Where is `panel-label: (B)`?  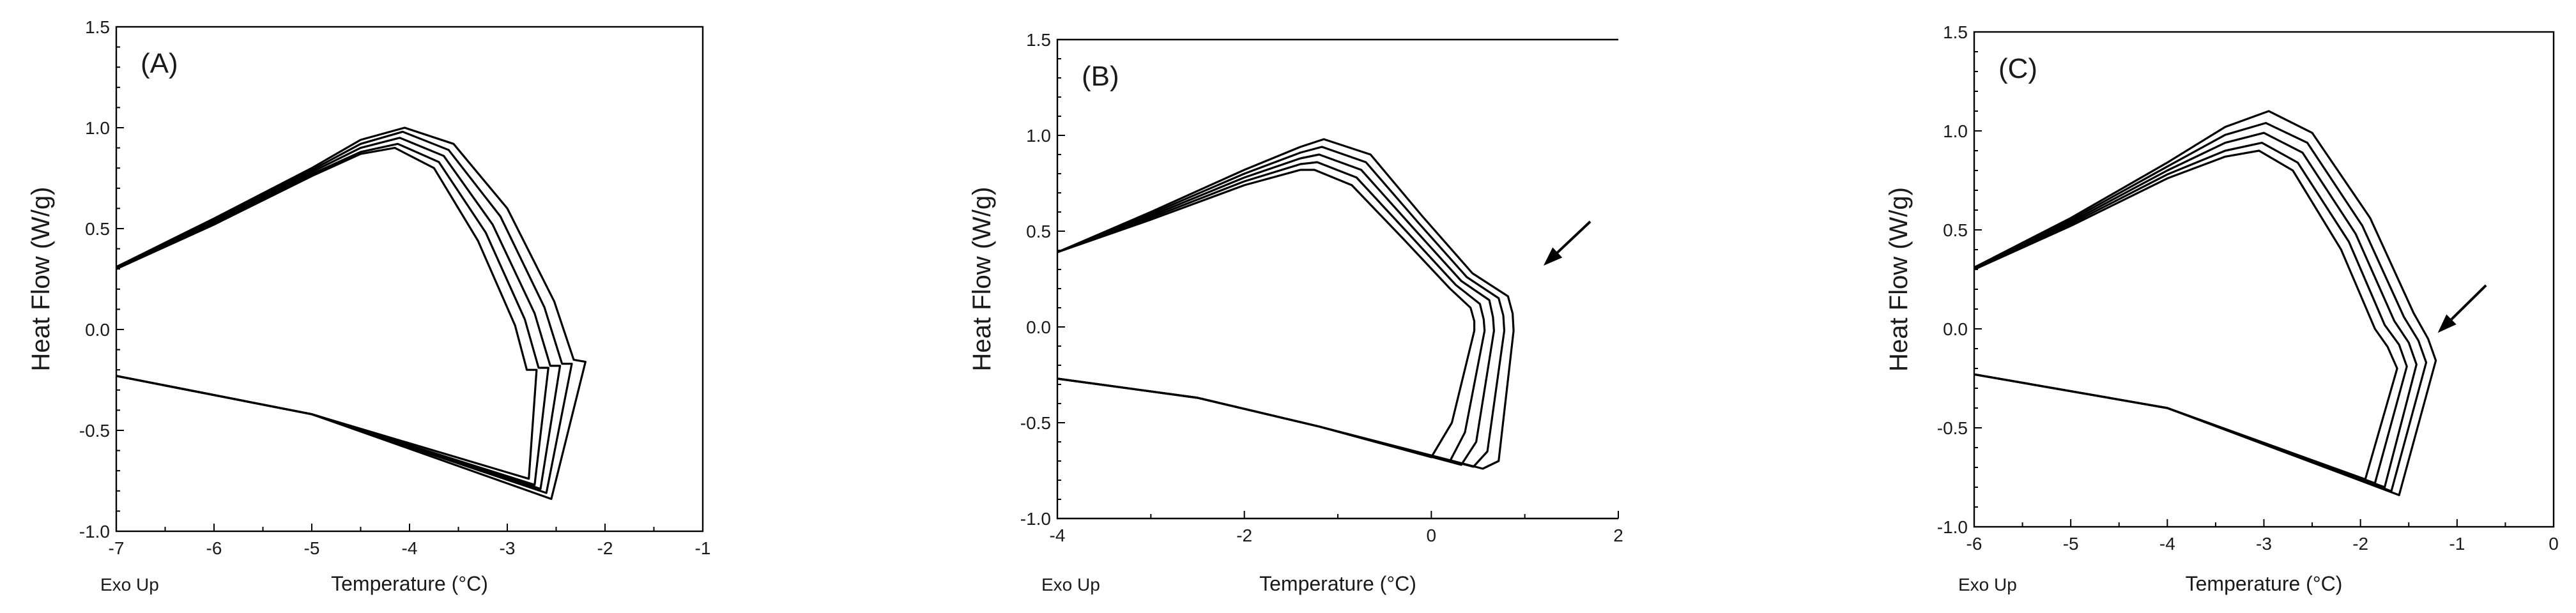
panel-label: (B) is located at coordinates (1100, 76).